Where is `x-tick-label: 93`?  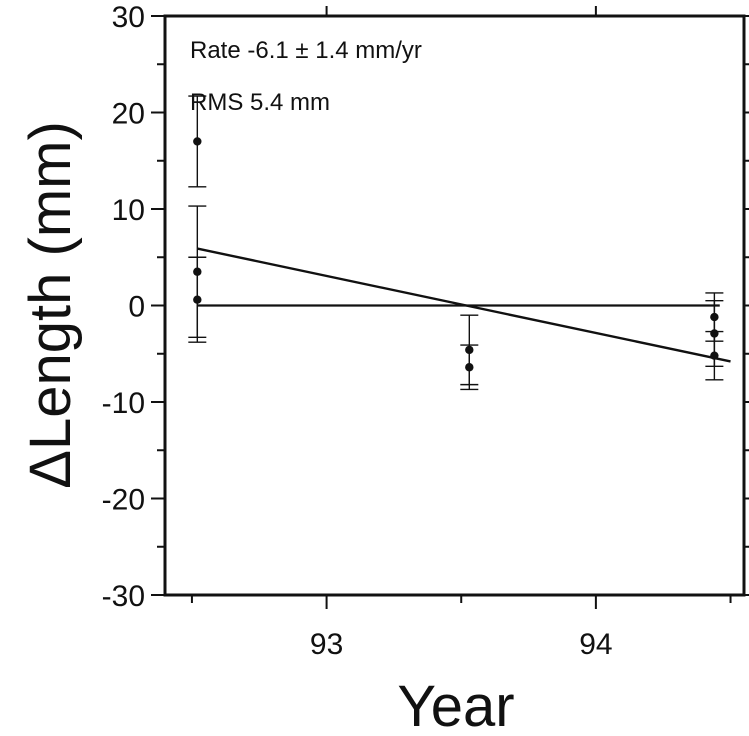 x-tick-label: 93 is located at coordinates (326, 644).